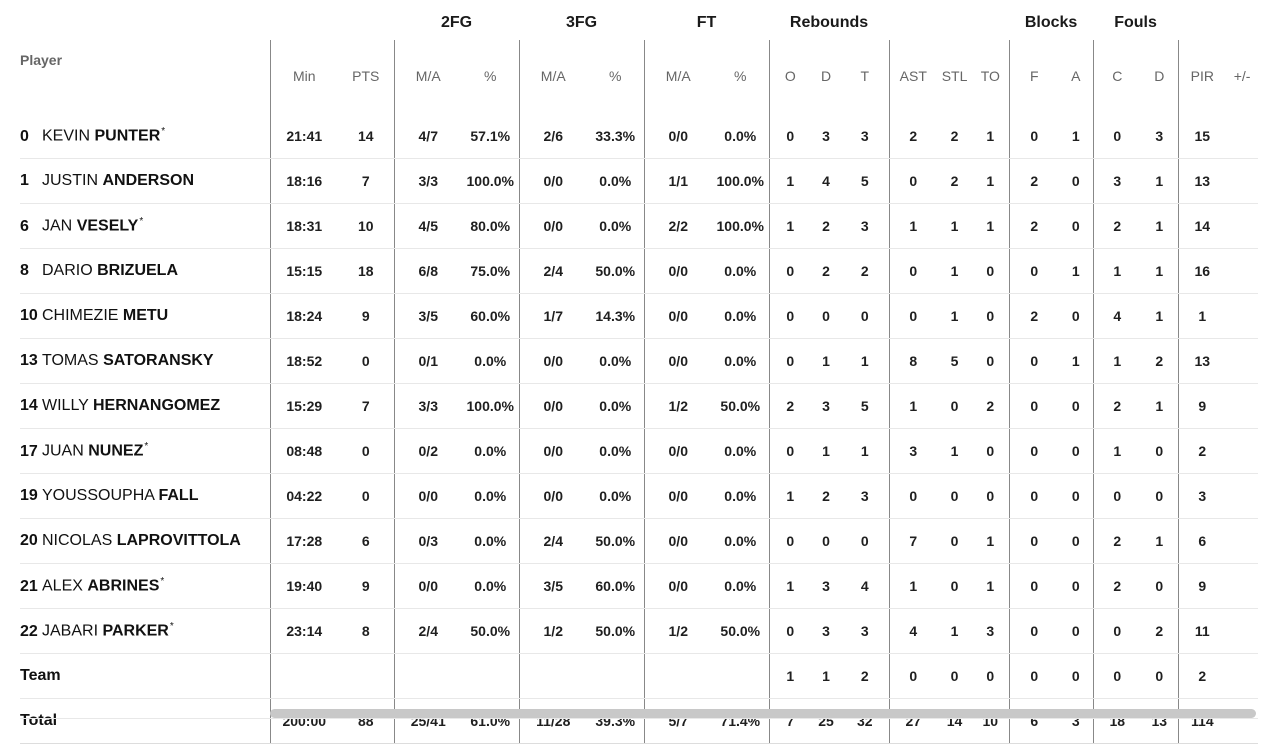 The image size is (1262, 744). I want to click on col-foul-d: D, so click(1159, 76).